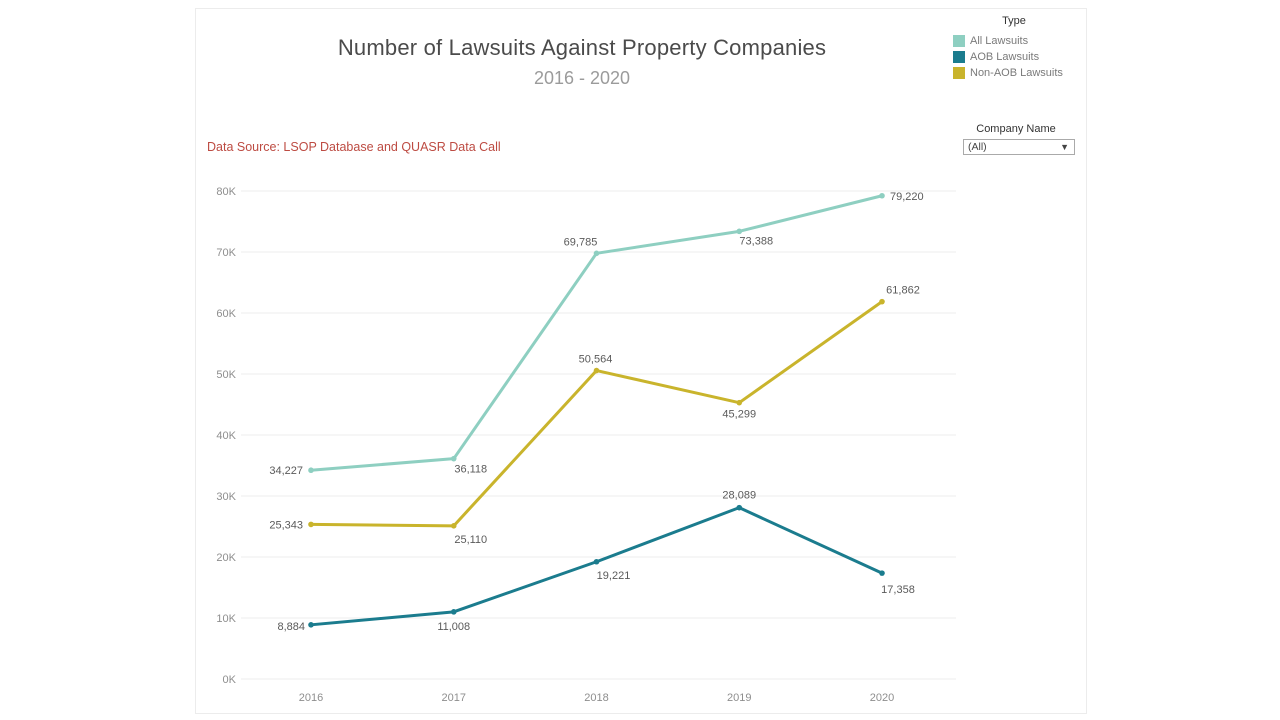 This screenshot has width=1280, height=720. Describe the element at coordinates (470, 540) in the screenshot. I see `data-point-label: 25,110` at that location.